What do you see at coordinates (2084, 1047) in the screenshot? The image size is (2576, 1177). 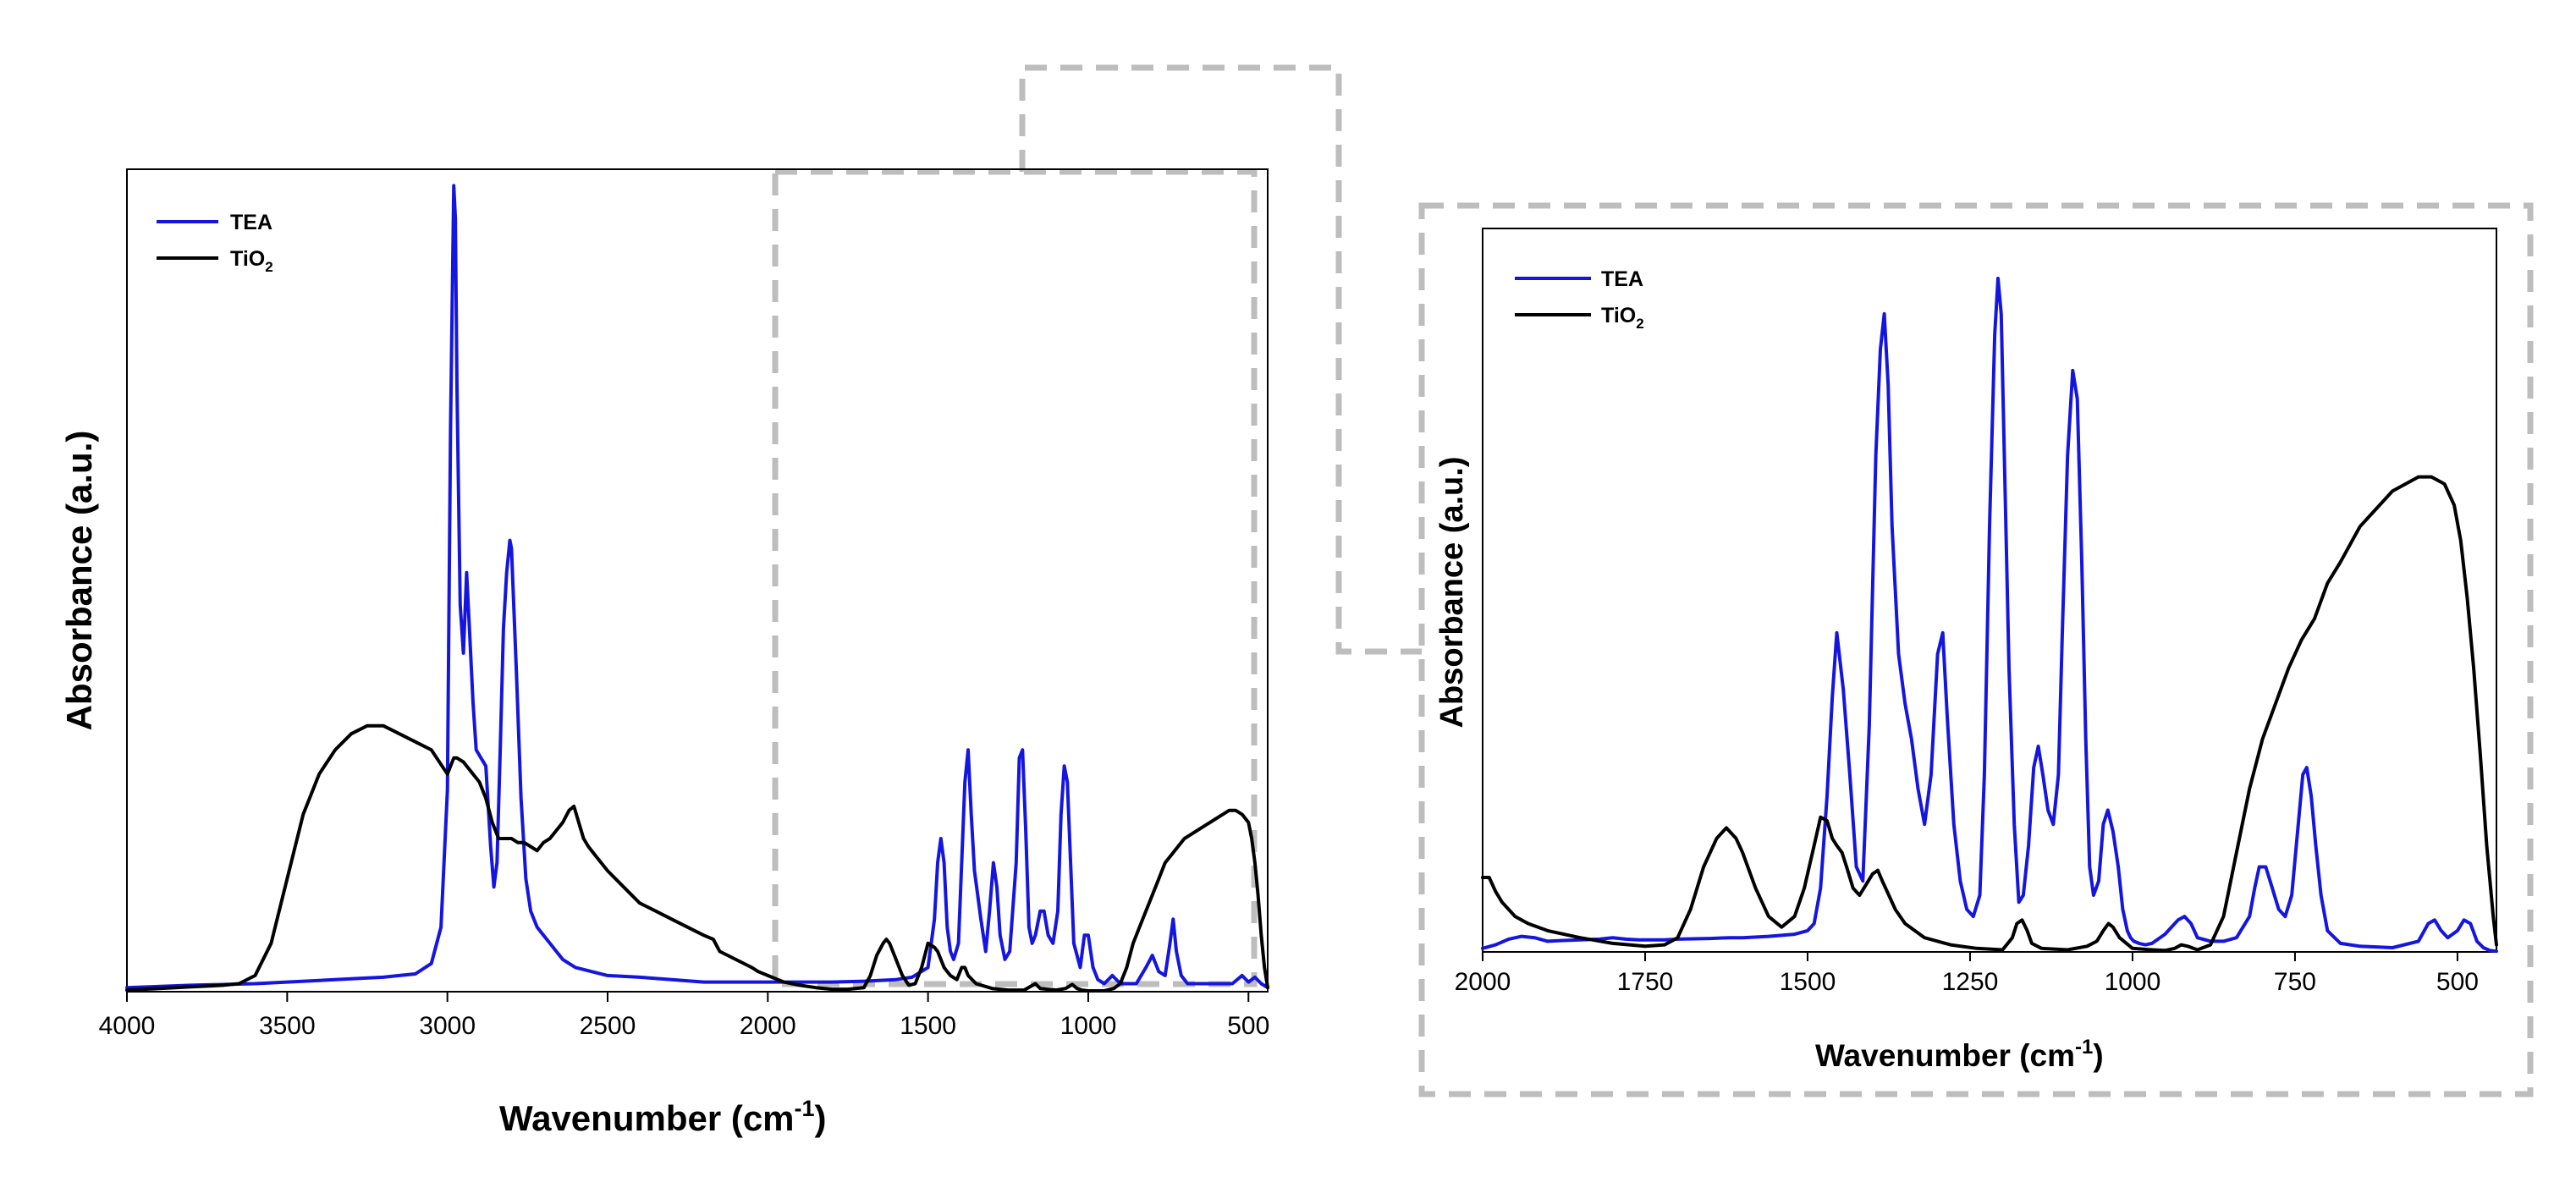 I see `x-axis-title-zoom-sup: -1` at bounding box center [2084, 1047].